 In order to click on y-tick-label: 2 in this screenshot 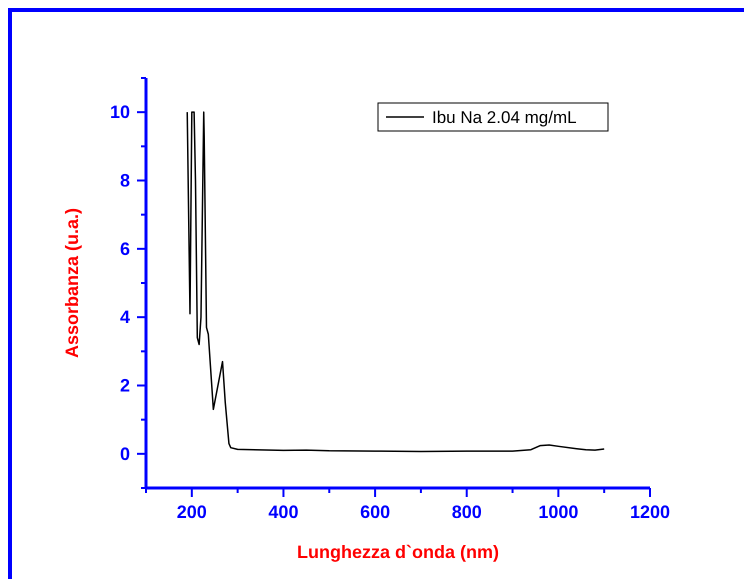, I will do `click(125, 386)`.